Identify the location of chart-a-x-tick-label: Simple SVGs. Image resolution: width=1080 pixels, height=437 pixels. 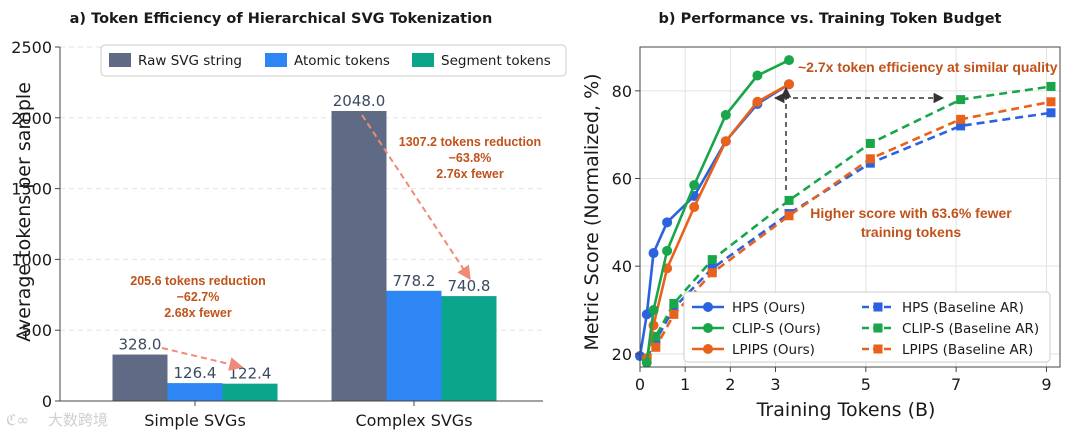
(195, 420).